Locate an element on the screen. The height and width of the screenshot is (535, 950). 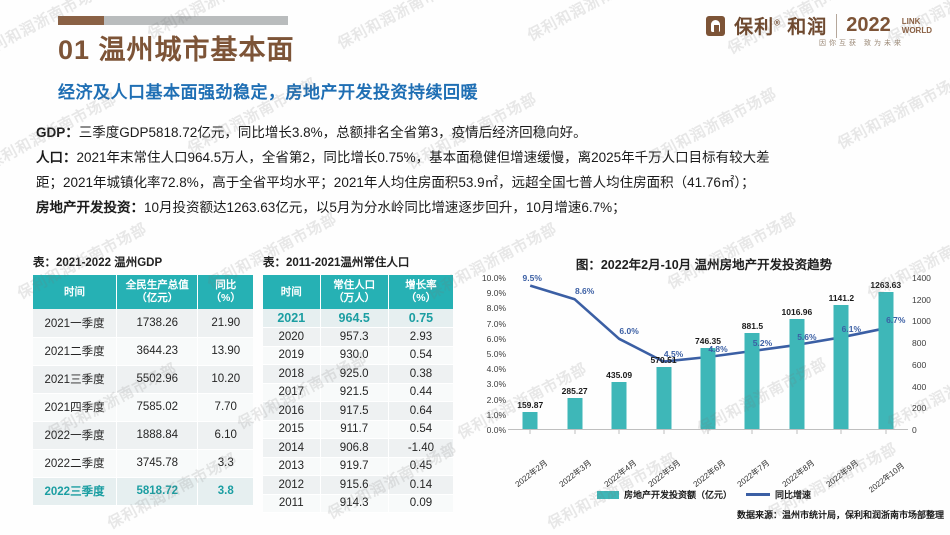
chart-bar-value-label: 746.35 is located at coordinates (708, 340).